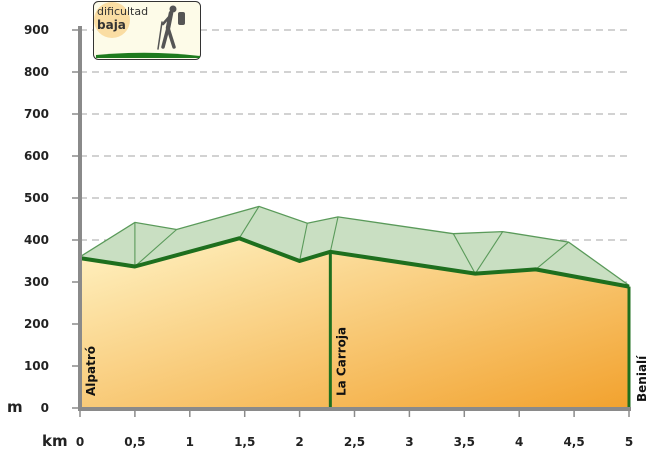 The image size is (648, 450). Describe the element at coordinates (190, 442) in the screenshot. I see `x-tick-label-1: 1` at that location.